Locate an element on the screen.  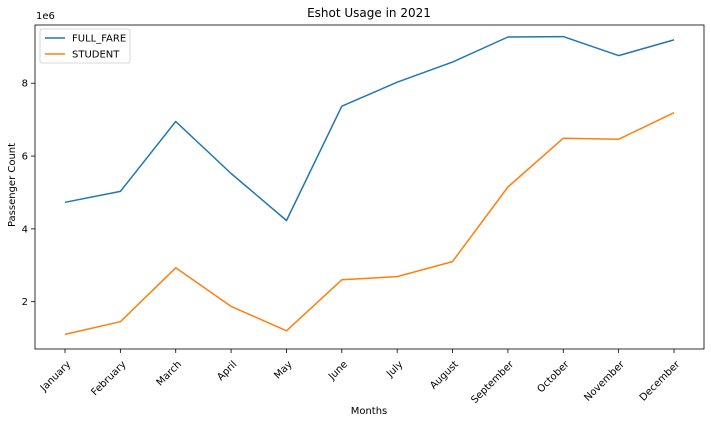
x-tick-label: January is located at coordinates (55, 376).